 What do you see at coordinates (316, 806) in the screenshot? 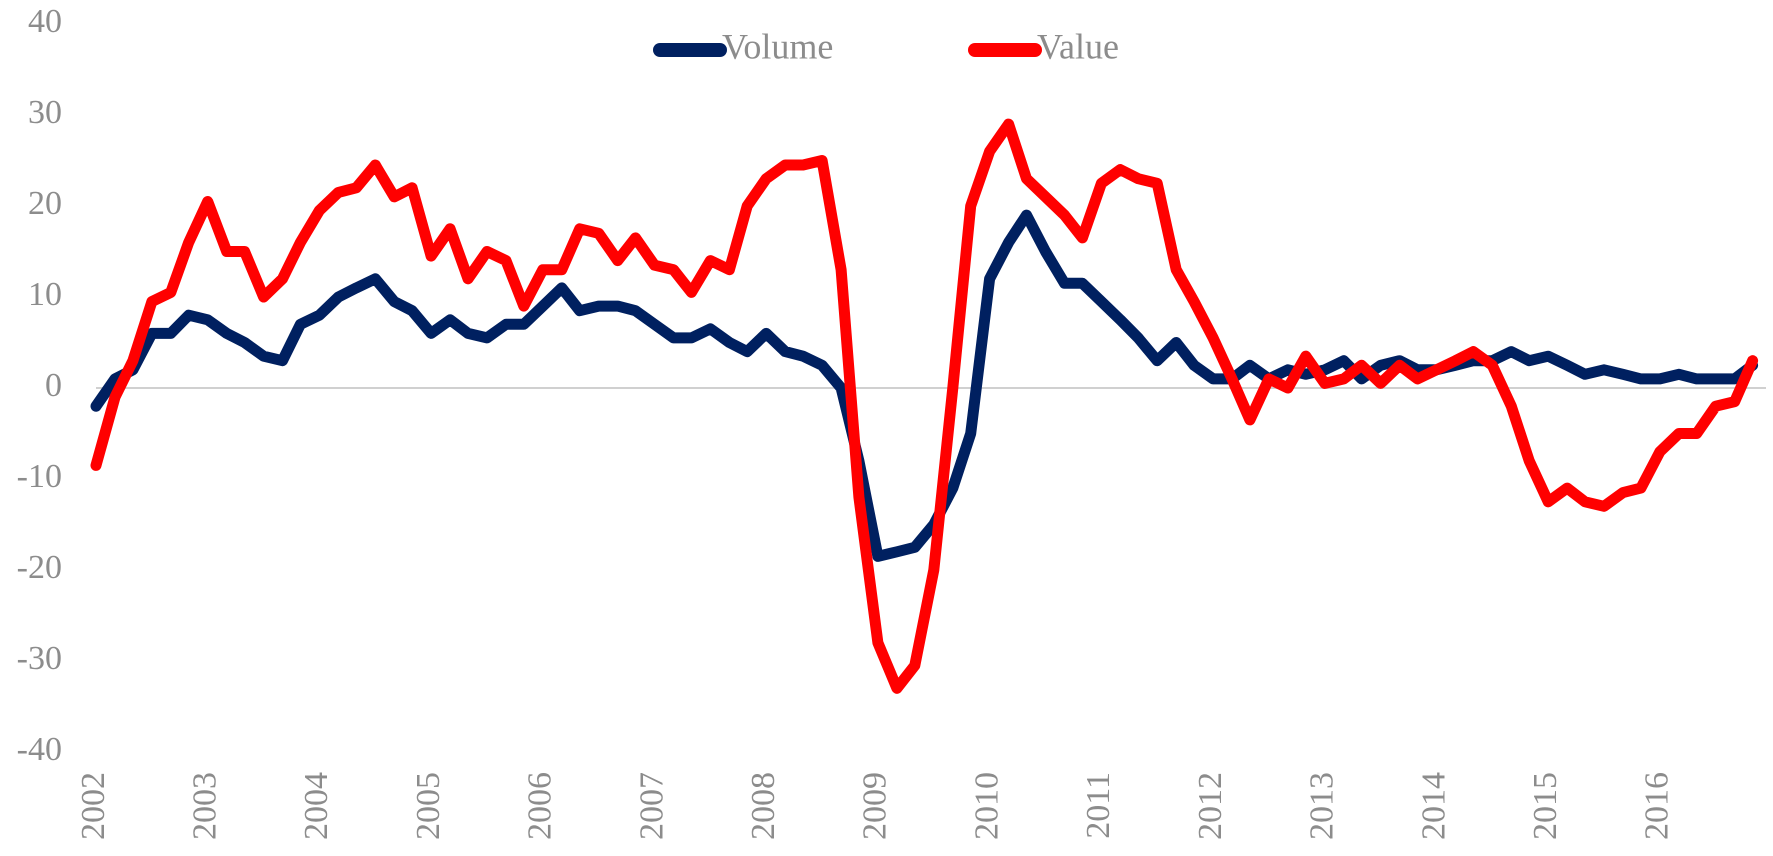
I see `x-tick-label: 2004` at bounding box center [316, 806].